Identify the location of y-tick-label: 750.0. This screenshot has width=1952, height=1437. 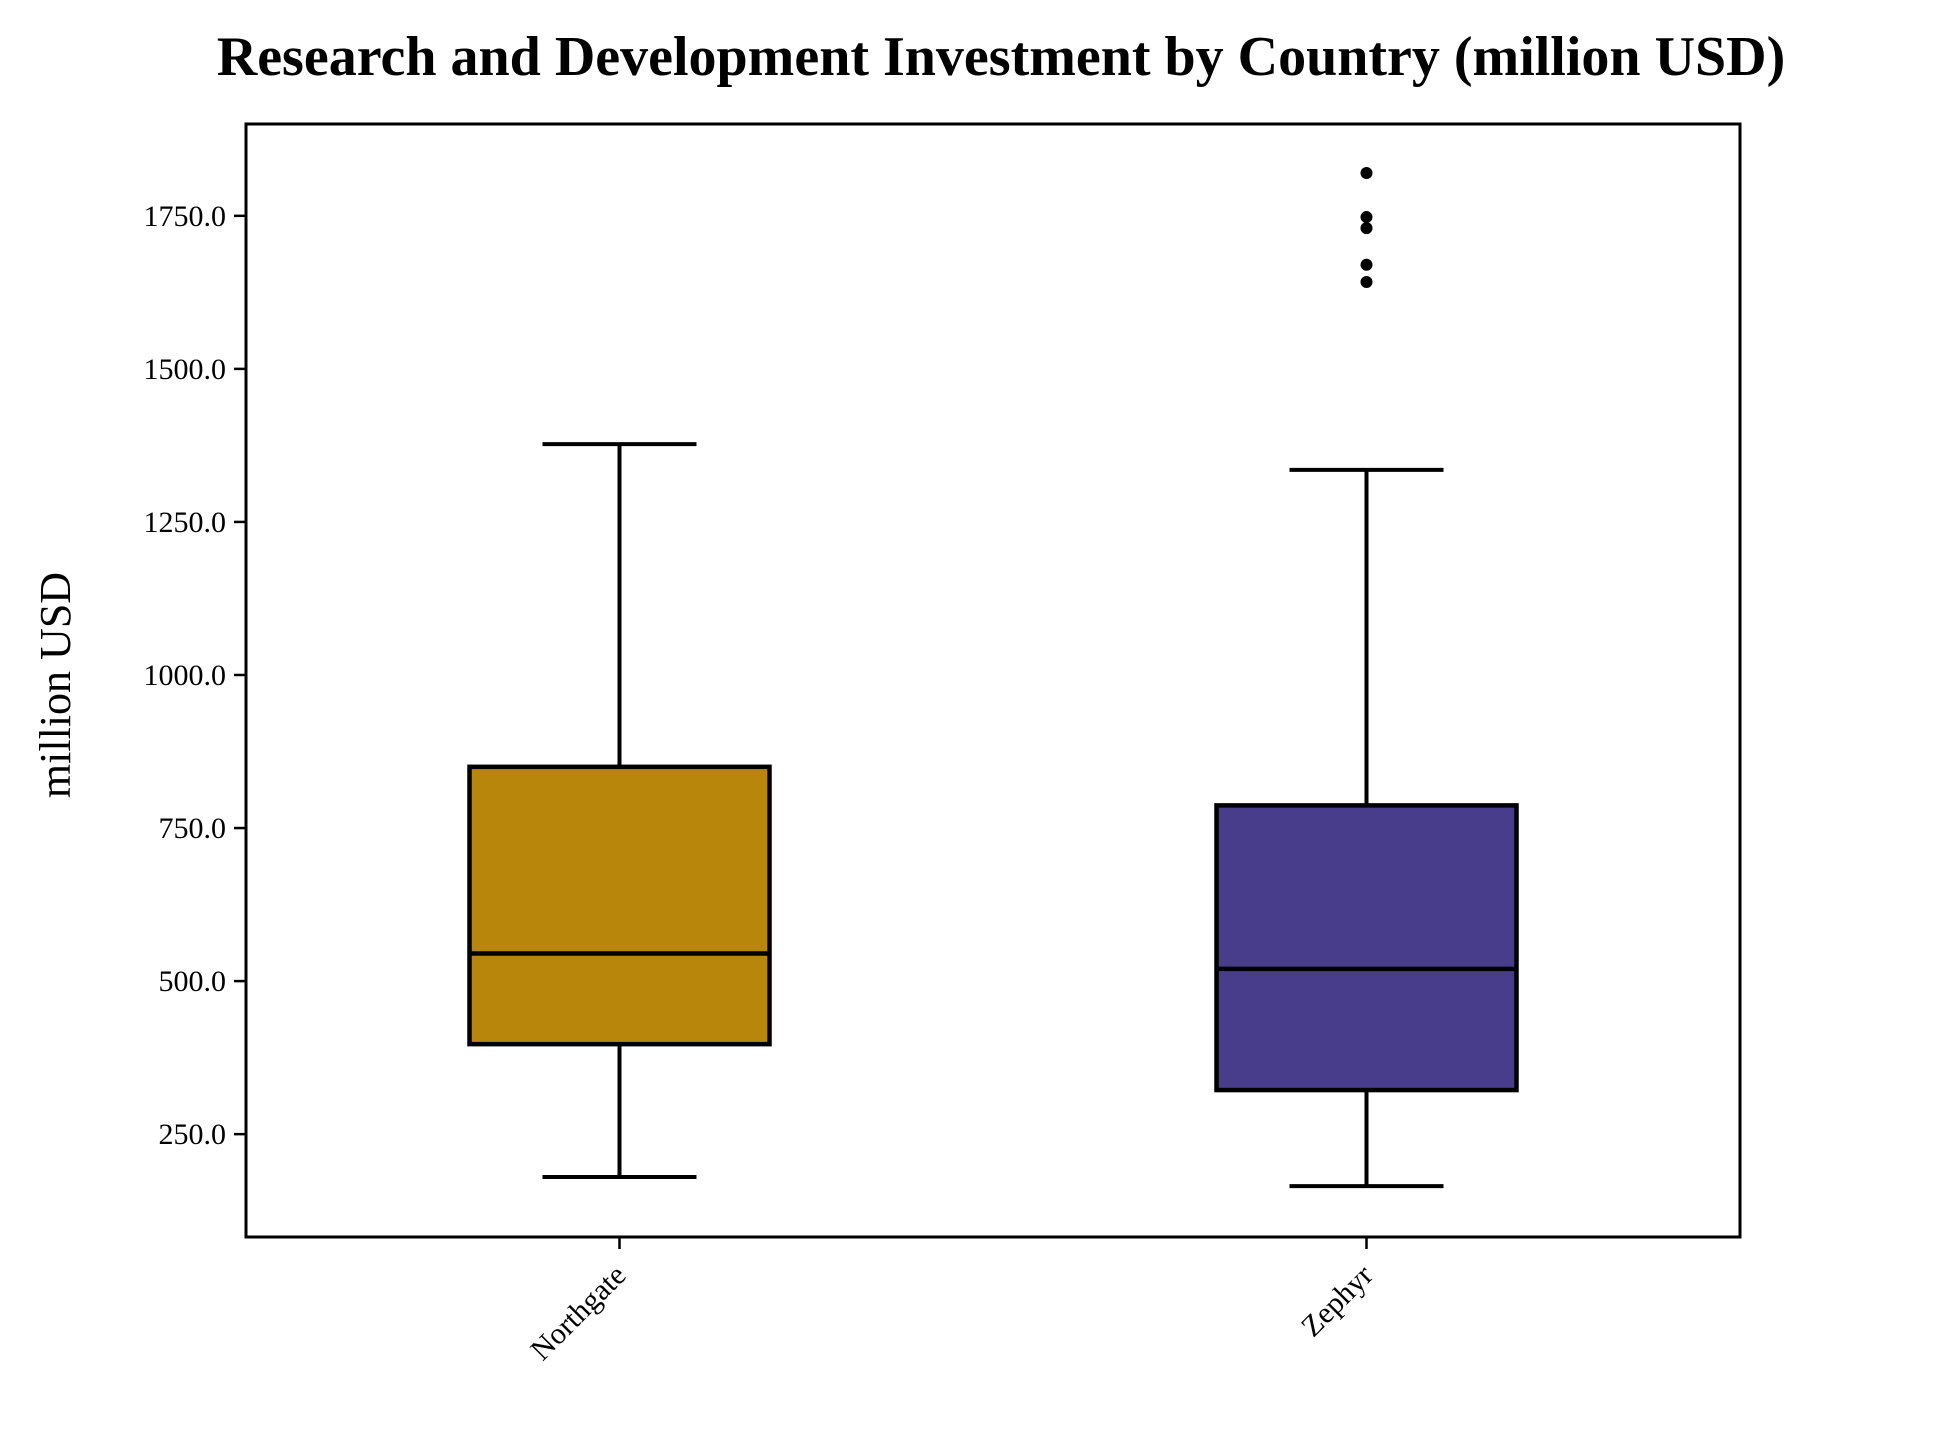
(193, 828).